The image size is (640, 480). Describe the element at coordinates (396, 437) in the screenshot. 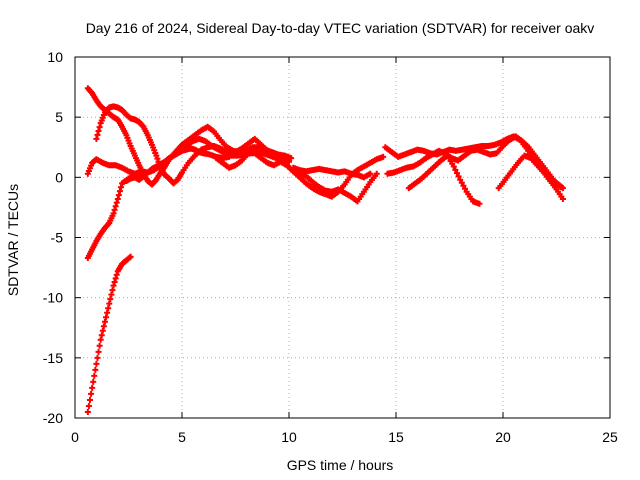

I see `x-tick-label: 15` at that location.